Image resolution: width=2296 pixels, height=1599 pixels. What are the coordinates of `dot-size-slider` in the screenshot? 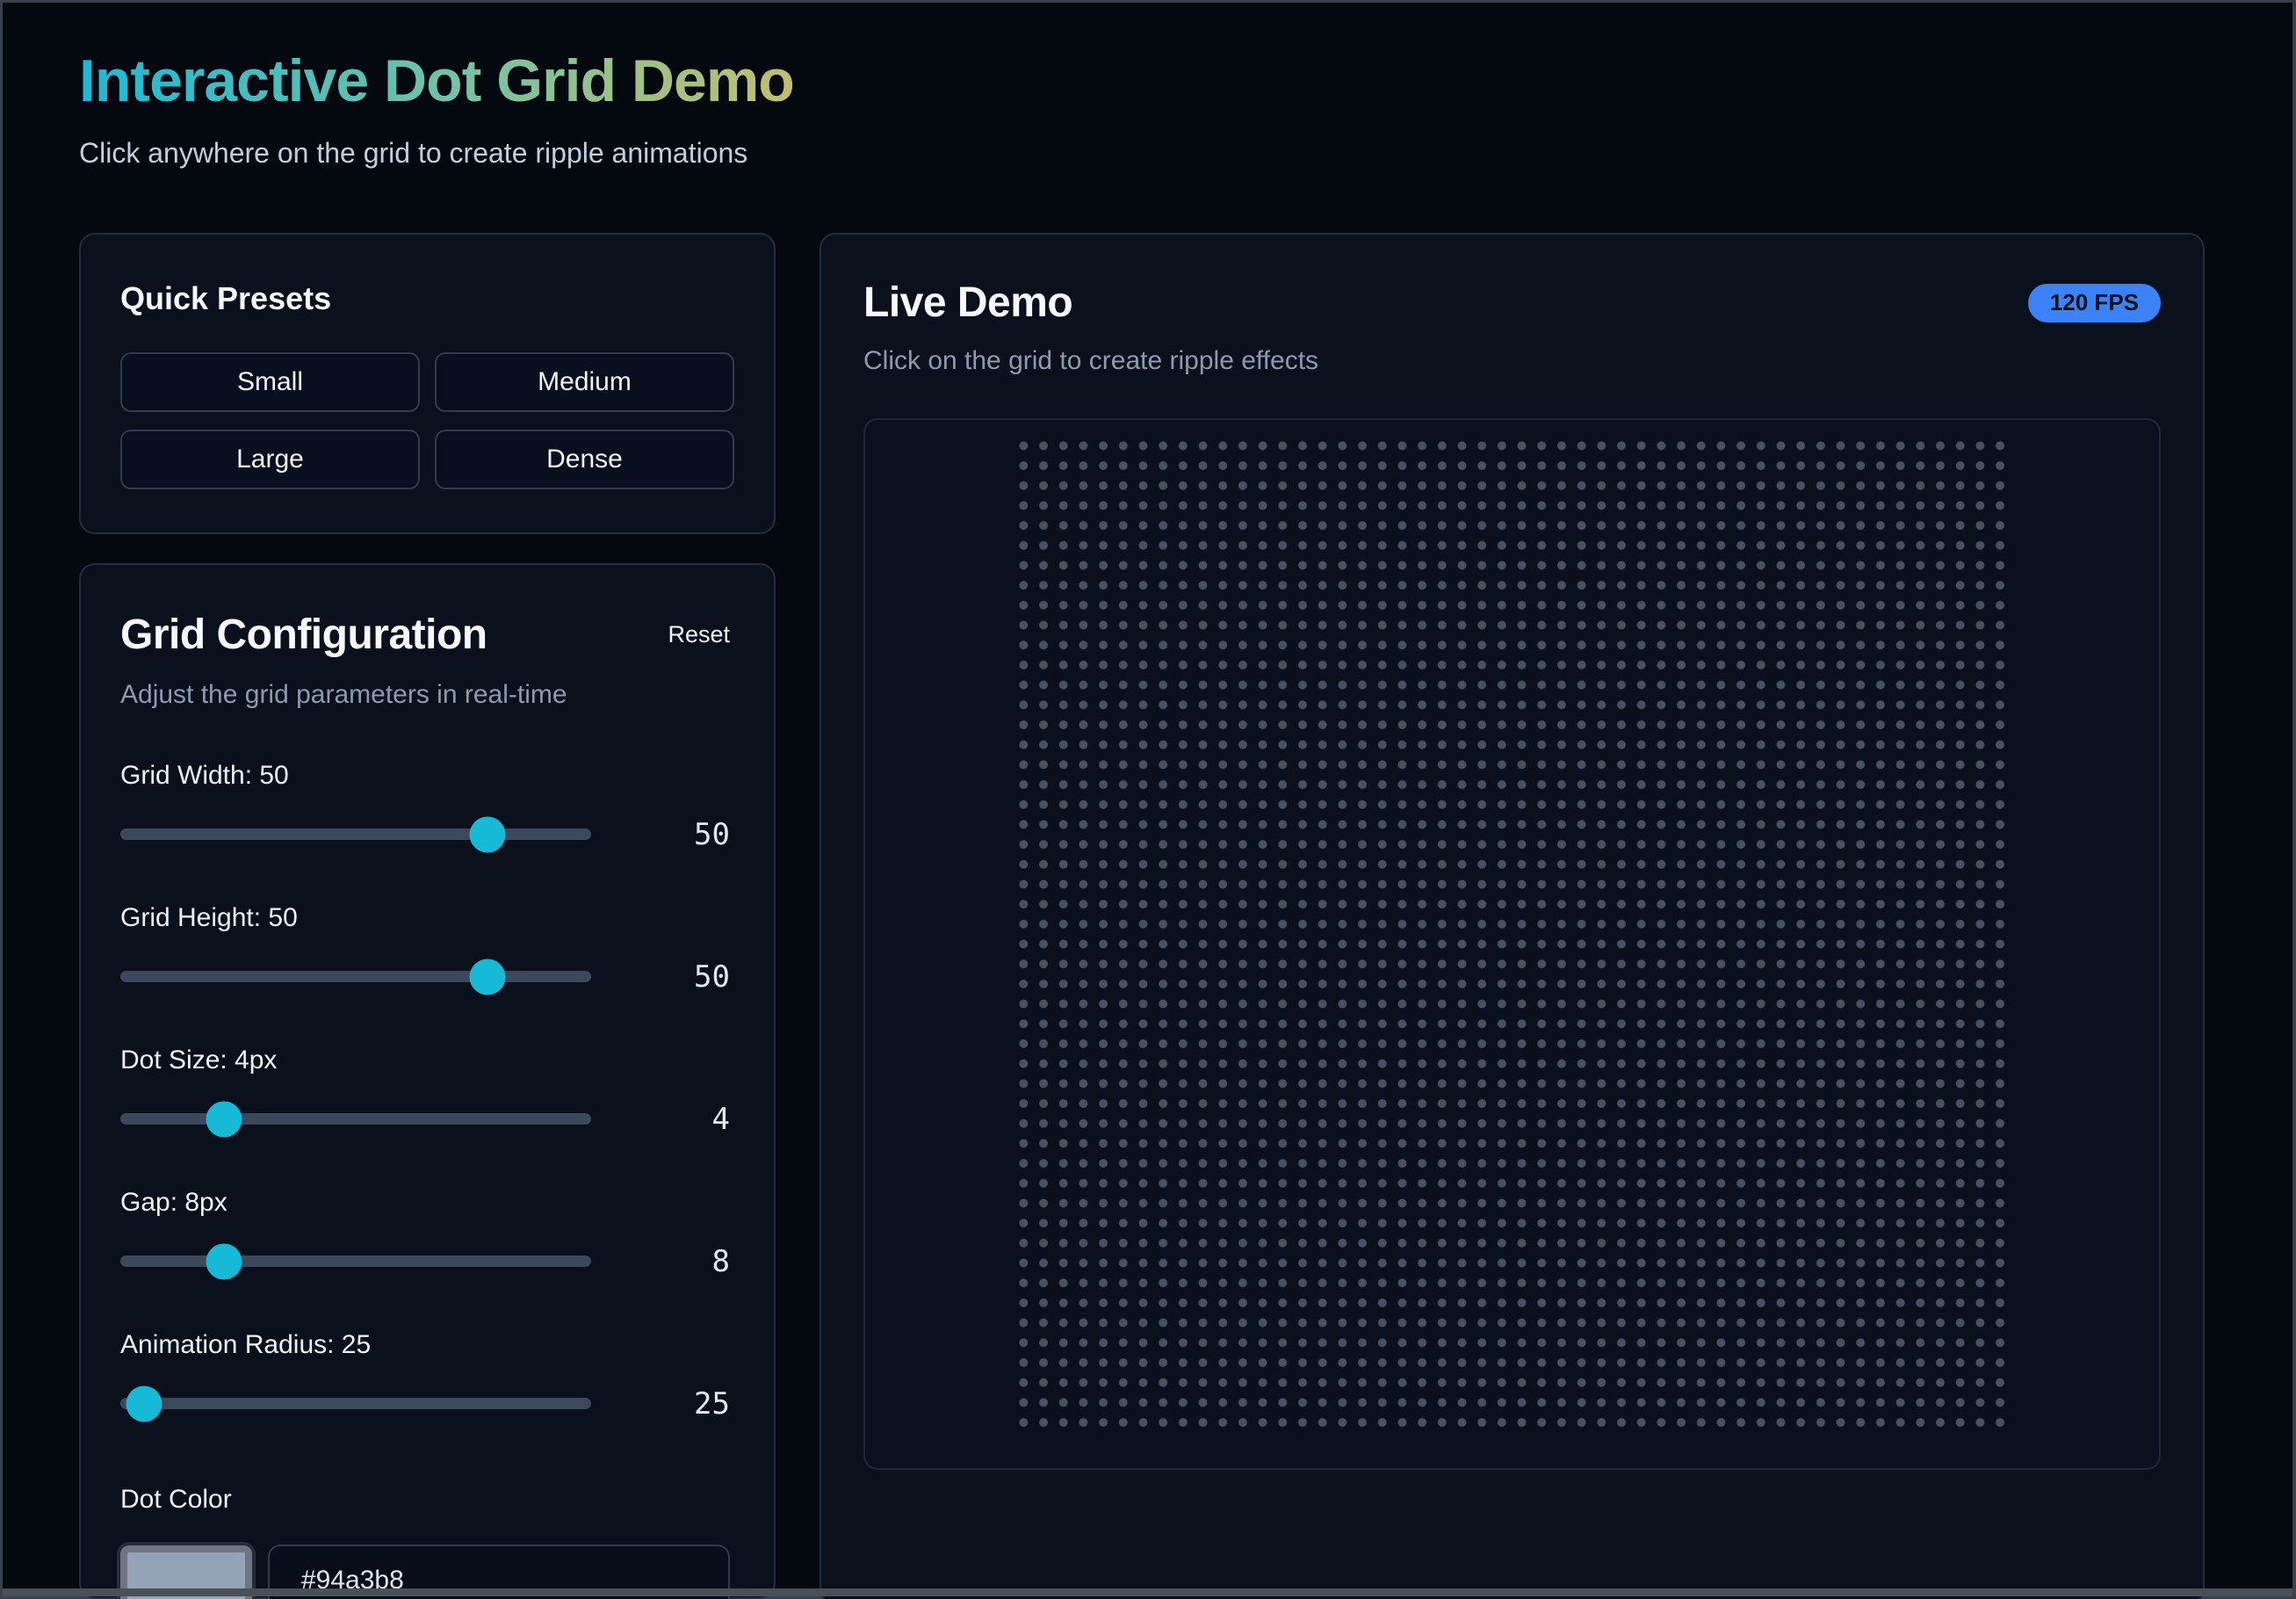 It's located at (355, 1119).